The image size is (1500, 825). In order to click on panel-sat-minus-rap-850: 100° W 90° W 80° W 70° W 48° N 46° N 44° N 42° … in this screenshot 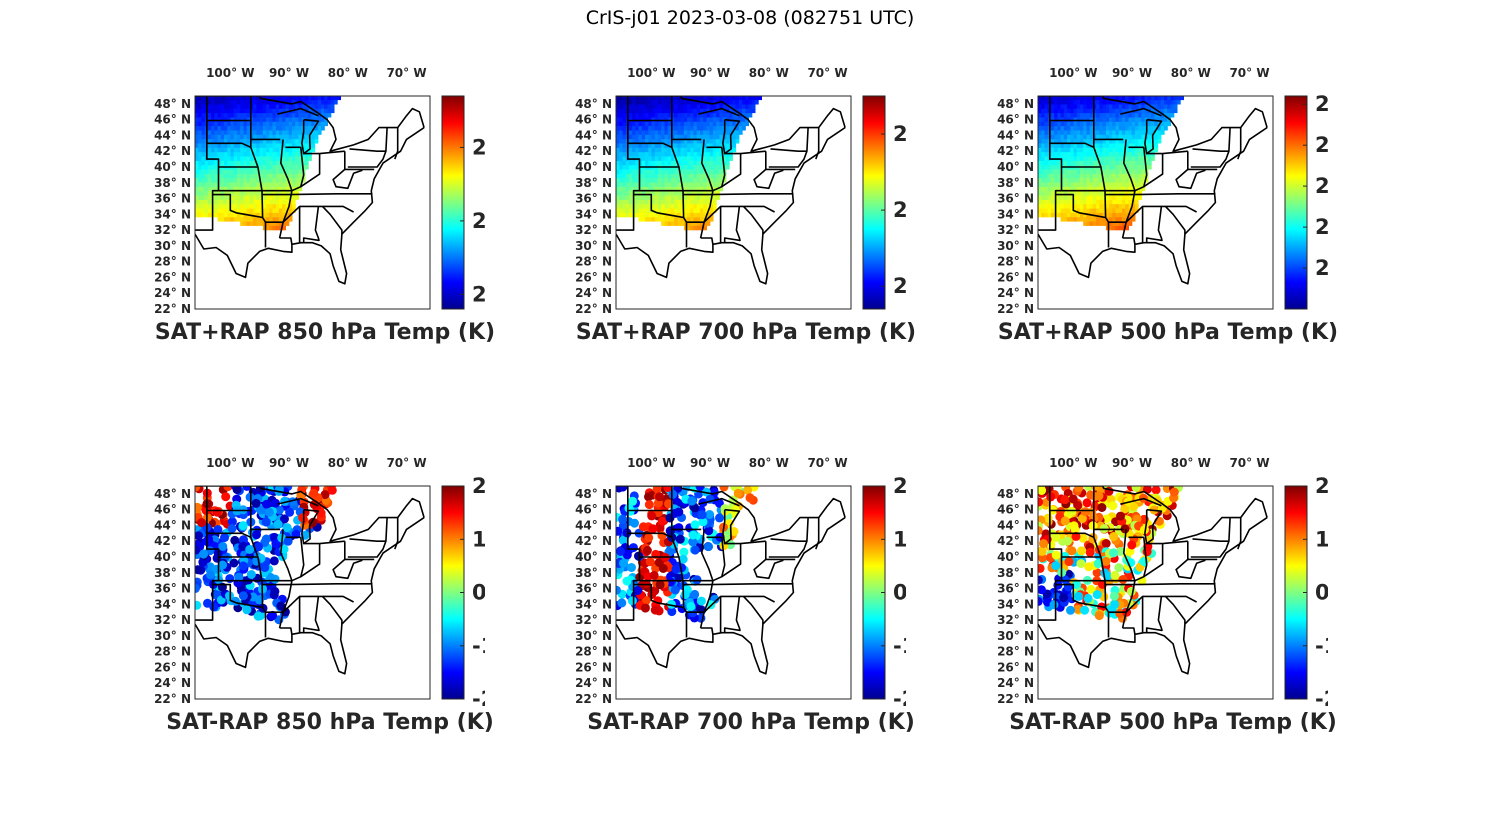, I will do `click(319, 602)`.